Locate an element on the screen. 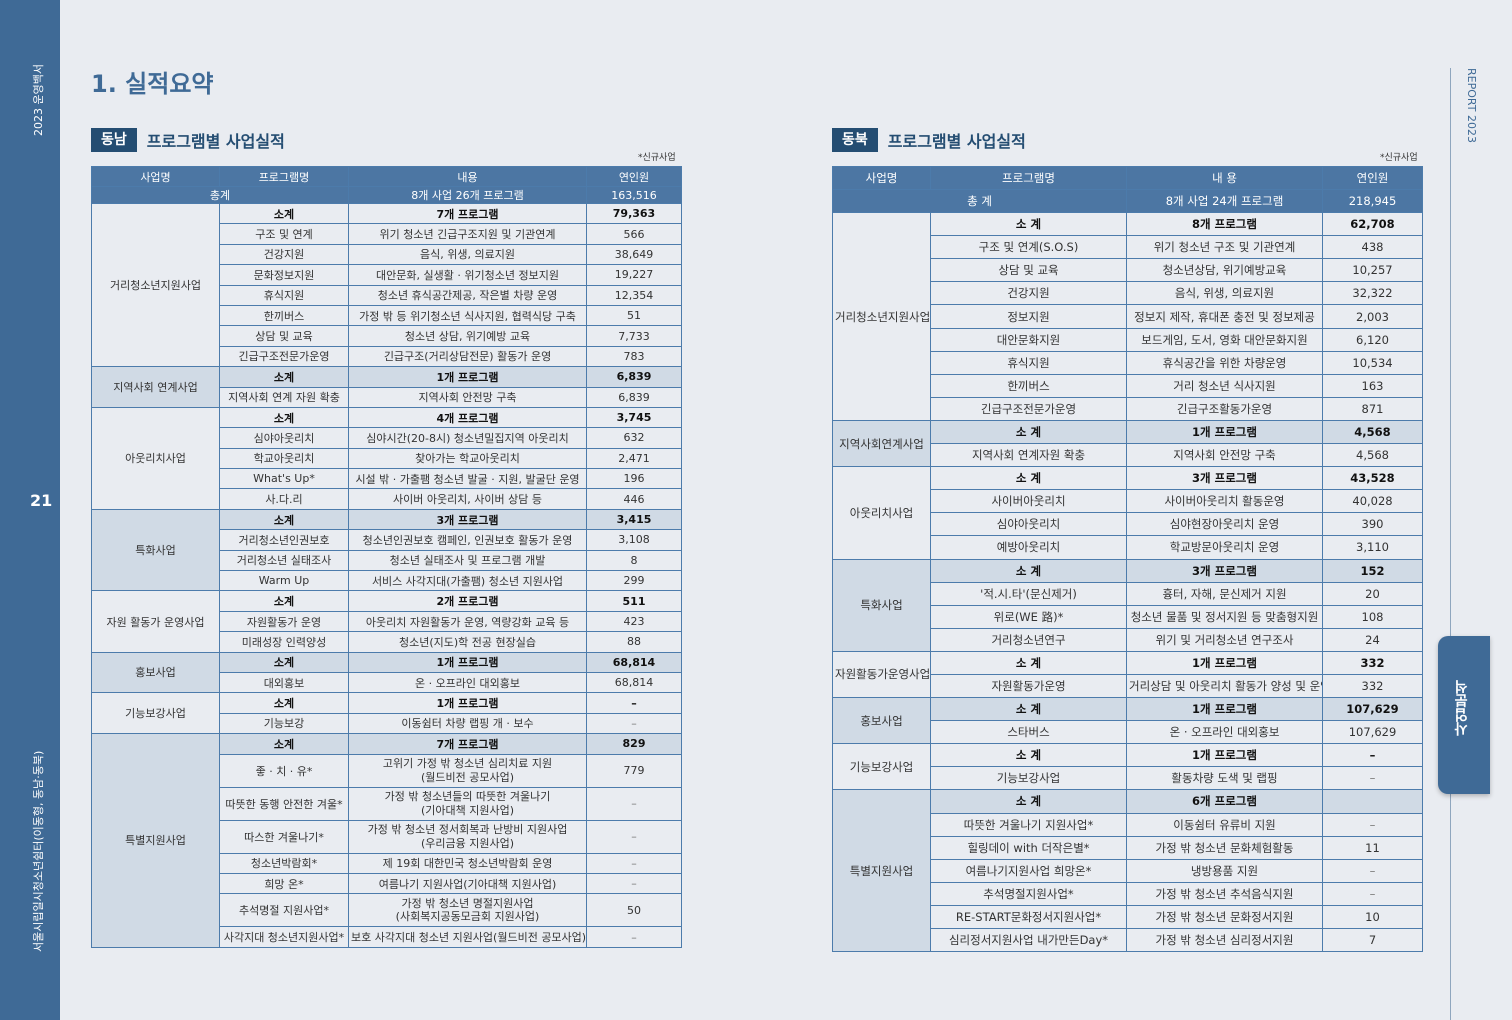  program-row: 여름나기지원사업 희망온* 냉방용품 지원 – is located at coordinates (1128, 870).